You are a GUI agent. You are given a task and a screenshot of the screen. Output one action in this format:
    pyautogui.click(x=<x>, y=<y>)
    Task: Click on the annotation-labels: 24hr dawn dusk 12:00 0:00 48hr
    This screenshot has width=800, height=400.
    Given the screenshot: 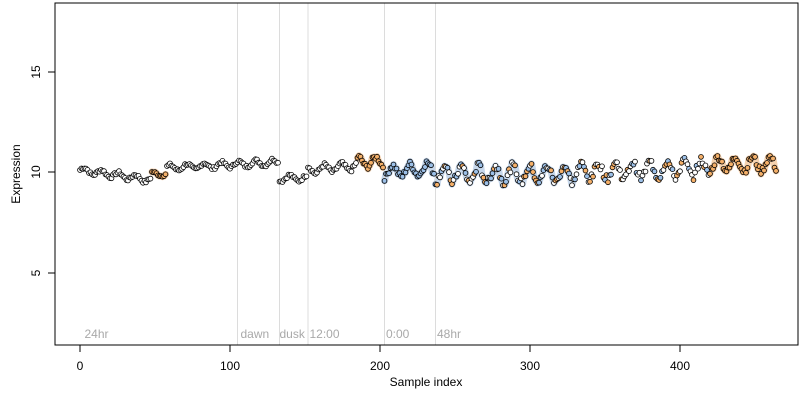 What is the action you would take?
    pyautogui.click(x=273, y=334)
    